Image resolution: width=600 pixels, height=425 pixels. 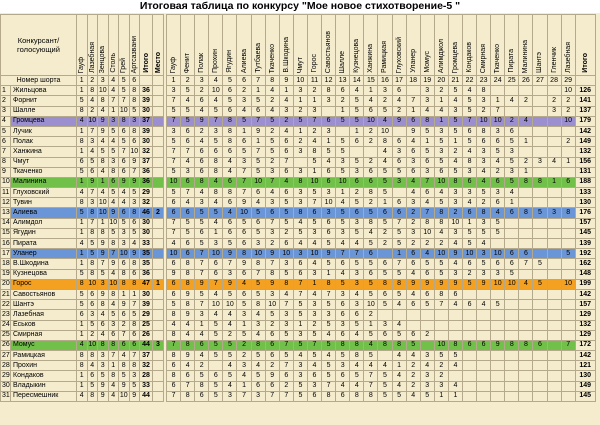 I want to click on itogo-value: 32, so click(x=146, y=366).